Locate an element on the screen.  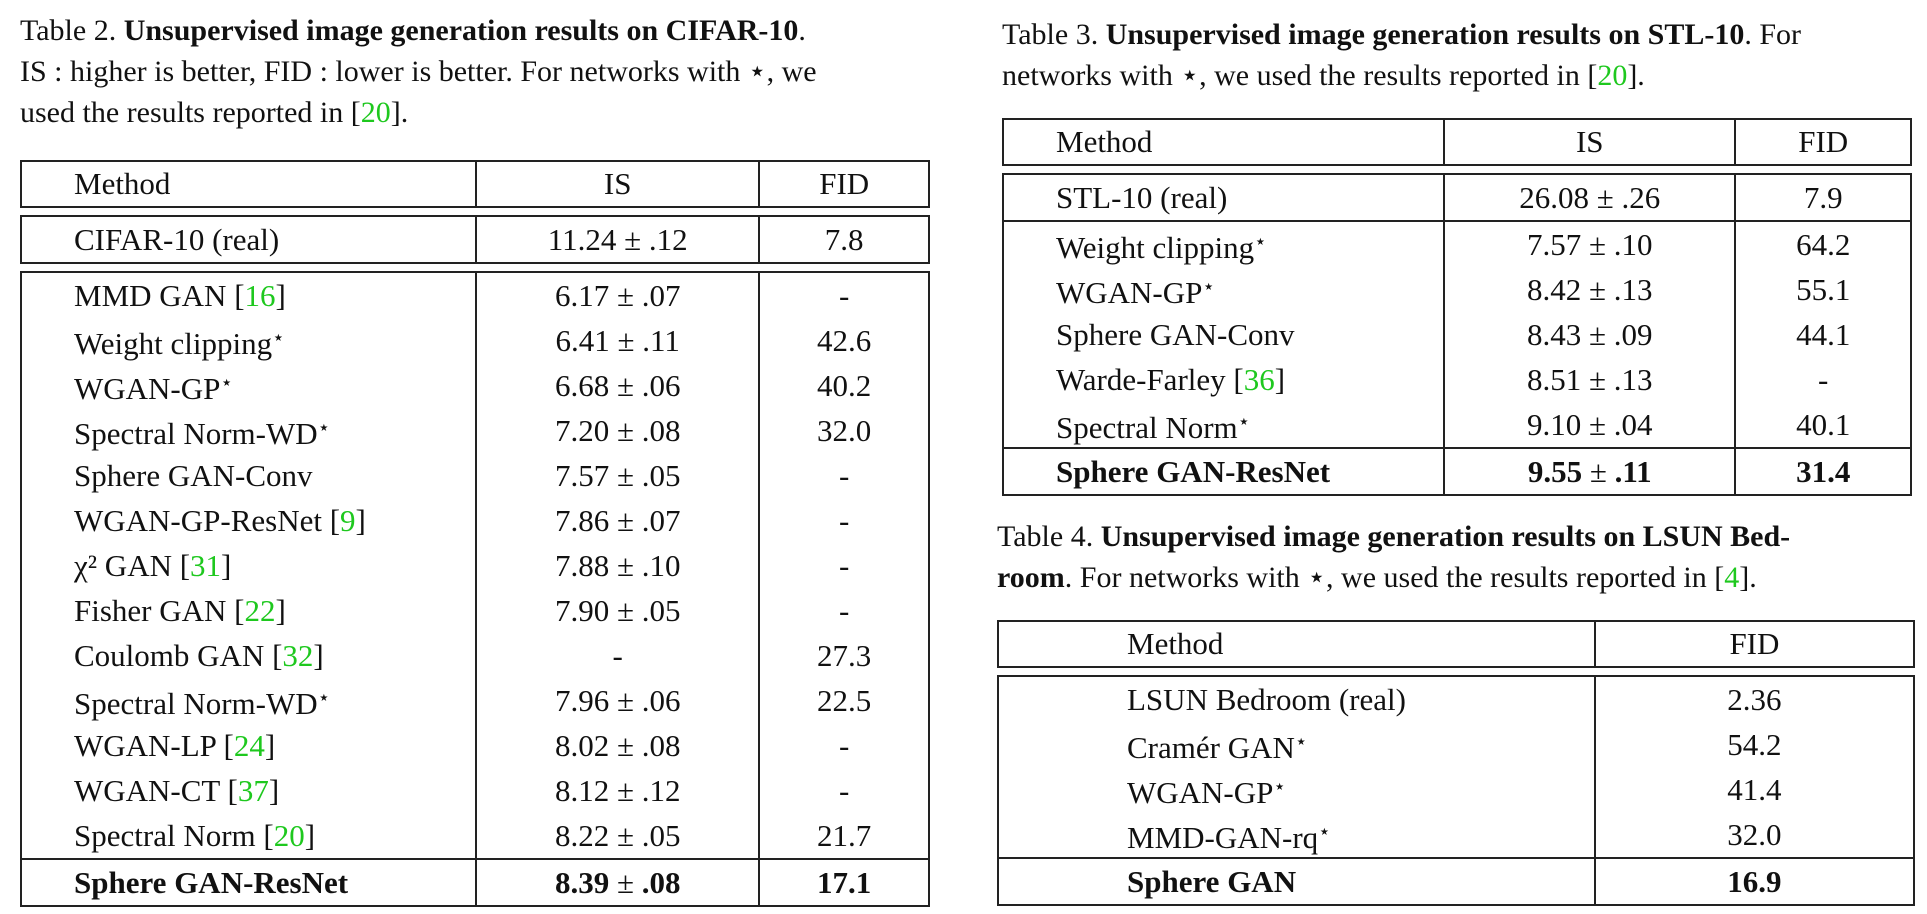
table2-best-row: Sphere GAN-ResNet 8.39 ± .08 17.1 is located at coordinates (474, 882).